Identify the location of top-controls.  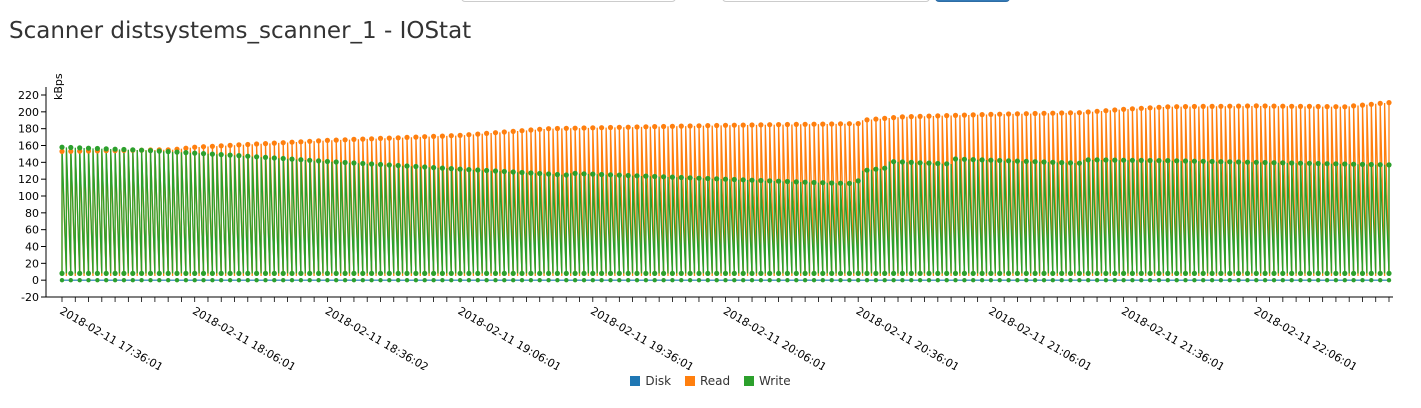
(710, 3).